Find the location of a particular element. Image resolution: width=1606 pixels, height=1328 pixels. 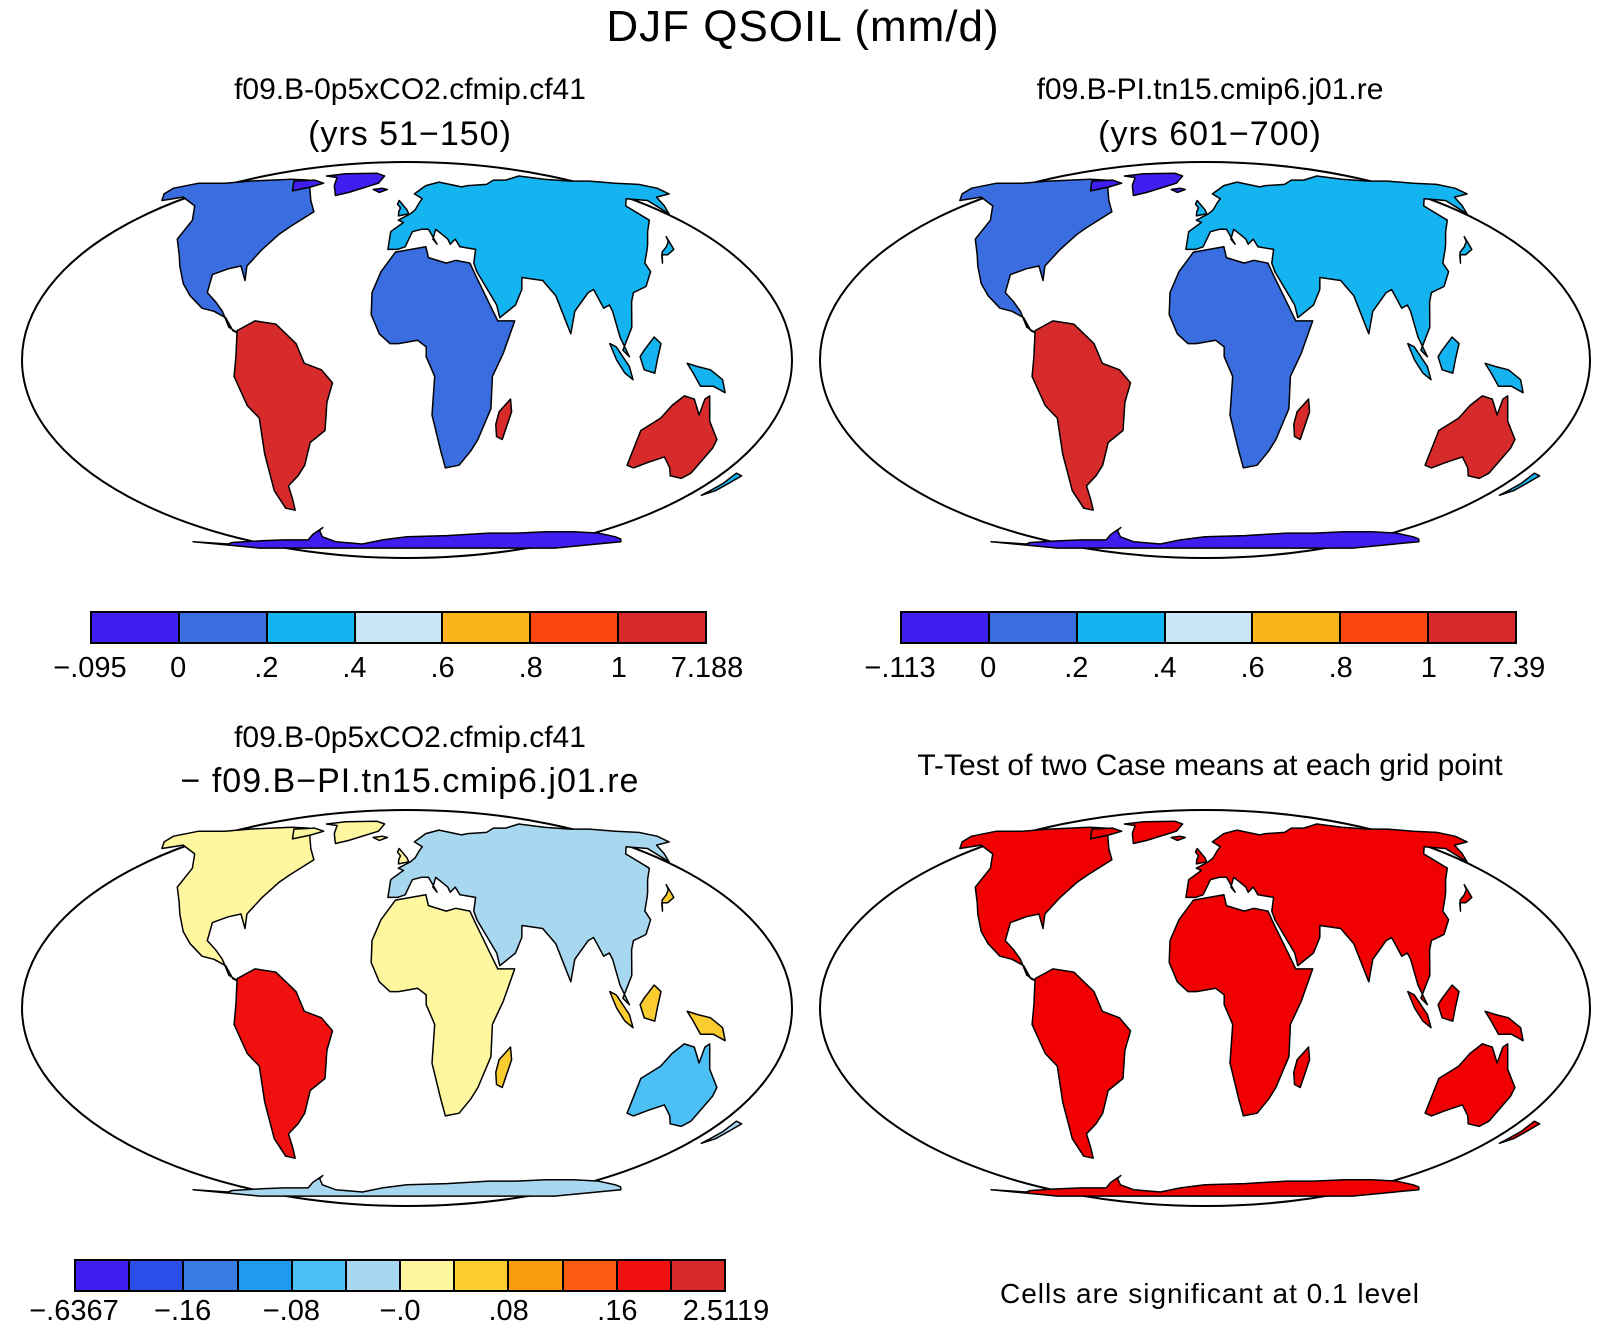

colorbar-difference-ticks: −.6367 −.16 −.08 −.0 .08 .16 2.5119 is located at coordinates (399, 1311).